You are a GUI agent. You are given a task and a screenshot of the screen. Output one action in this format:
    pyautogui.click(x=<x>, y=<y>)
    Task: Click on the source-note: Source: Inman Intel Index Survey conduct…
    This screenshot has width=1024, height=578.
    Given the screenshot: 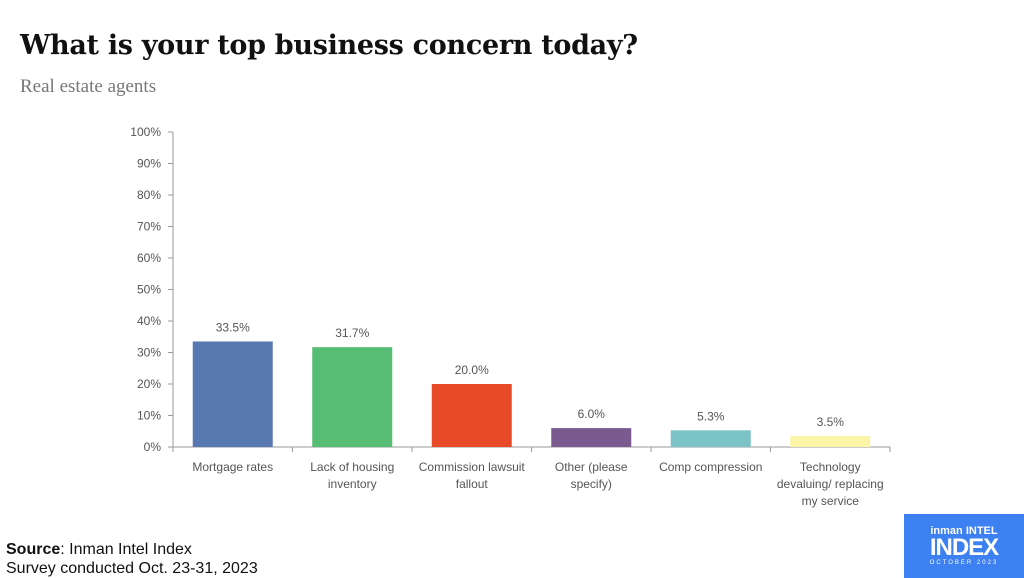 What is the action you would take?
    pyautogui.click(x=132, y=559)
    